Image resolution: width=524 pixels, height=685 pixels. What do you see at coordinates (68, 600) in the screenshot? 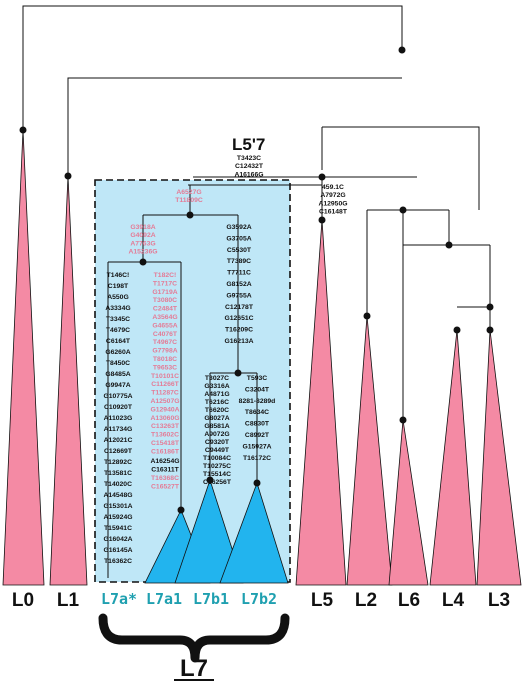
I see `leaf-label-l1: L1` at bounding box center [68, 600].